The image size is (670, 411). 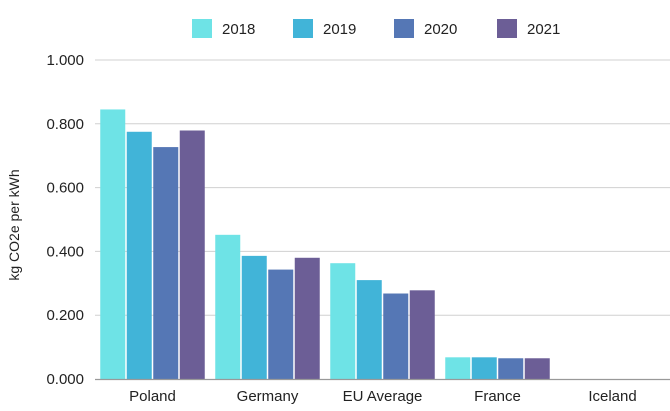 What do you see at coordinates (65, 379) in the screenshot?
I see `y-tick-label: 0.000` at bounding box center [65, 379].